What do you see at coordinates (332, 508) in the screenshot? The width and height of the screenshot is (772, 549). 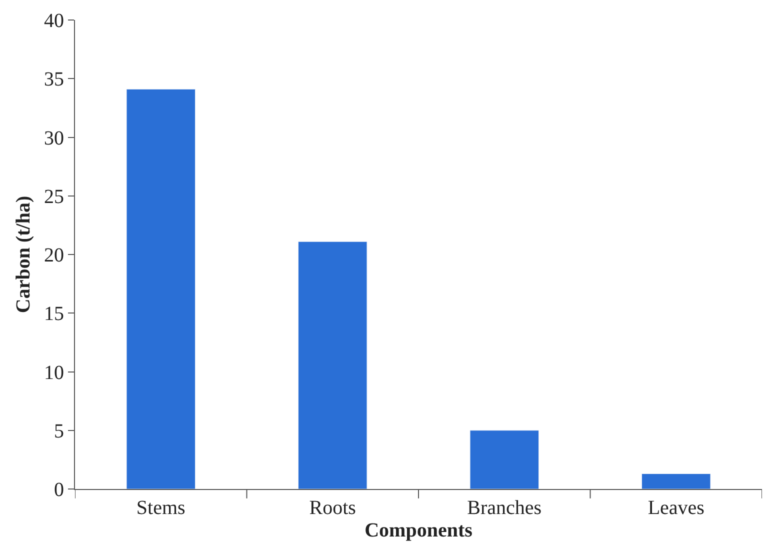 I see `x-tick-label: Roots` at bounding box center [332, 508].